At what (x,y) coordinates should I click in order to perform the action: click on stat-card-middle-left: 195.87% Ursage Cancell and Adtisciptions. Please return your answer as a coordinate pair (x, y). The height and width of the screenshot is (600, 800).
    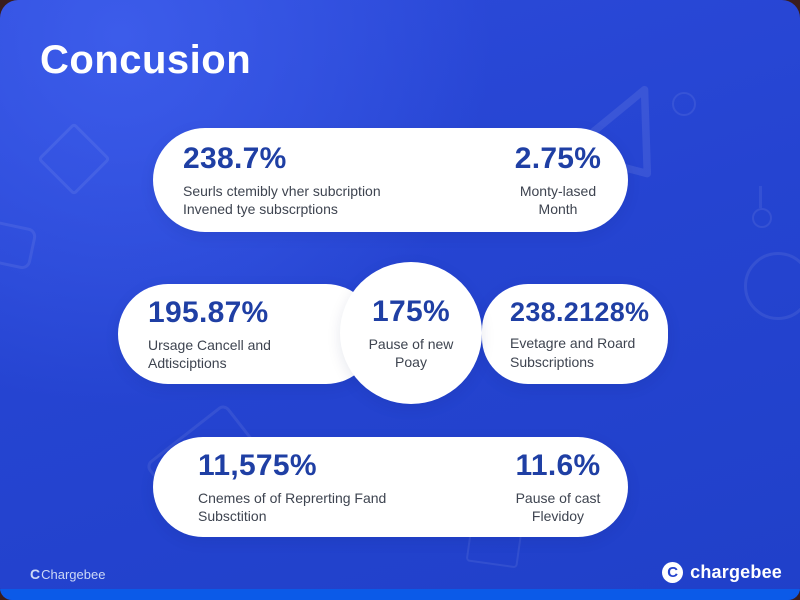
    Looking at the image, I should click on (247, 334).